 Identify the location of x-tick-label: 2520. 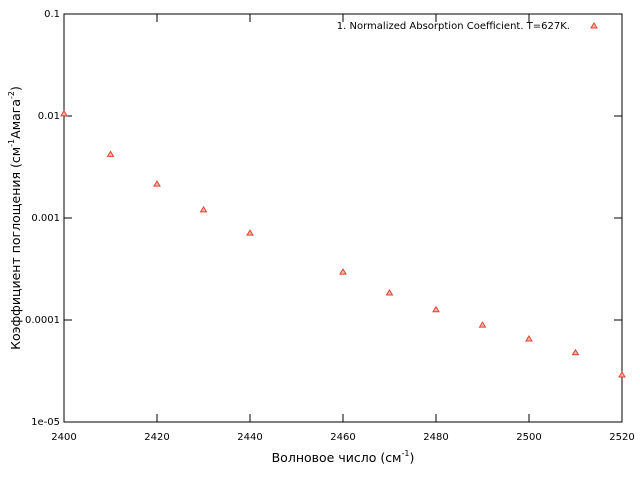
(621, 437).